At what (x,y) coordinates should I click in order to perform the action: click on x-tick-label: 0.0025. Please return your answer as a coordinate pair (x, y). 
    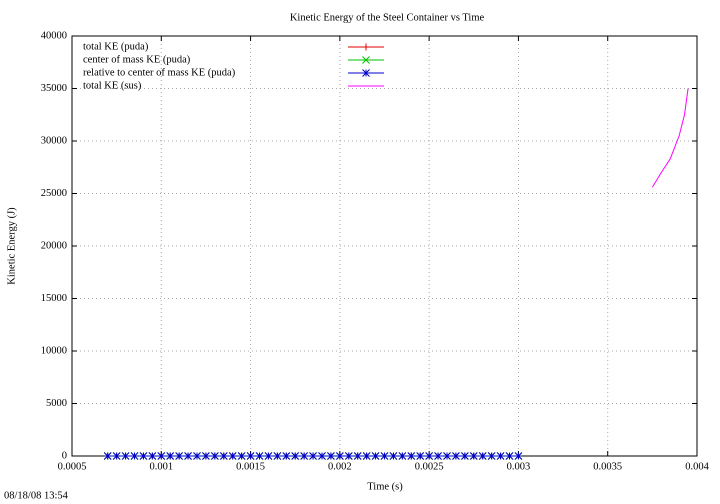
    Looking at the image, I should click on (429, 466).